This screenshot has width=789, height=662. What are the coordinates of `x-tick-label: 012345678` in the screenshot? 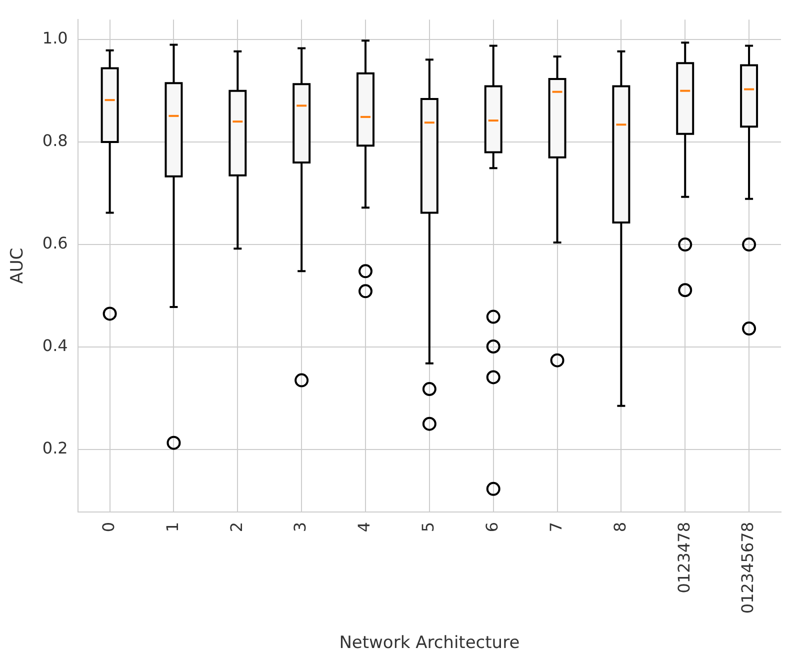 It's located at (748, 568).